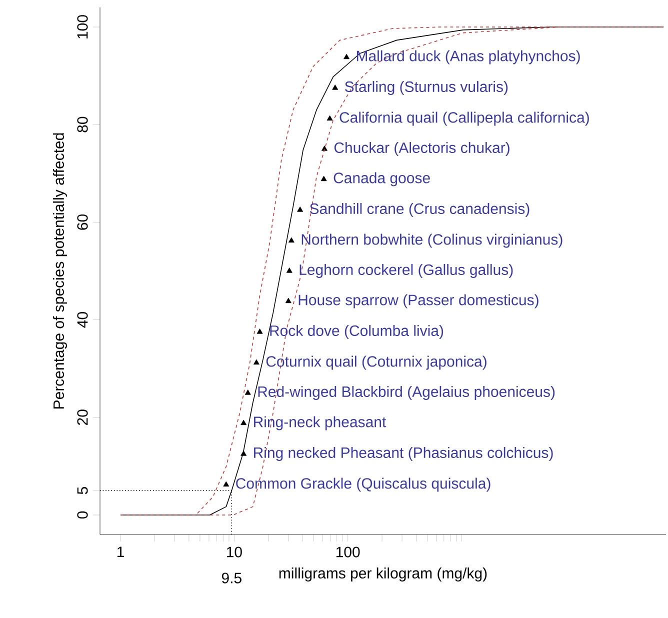  What do you see at coordinates (376, 363) in the screenshot?
I see `annotation: Coturnix quail (Coturnix japonica)` at bounding box center [376, 363].